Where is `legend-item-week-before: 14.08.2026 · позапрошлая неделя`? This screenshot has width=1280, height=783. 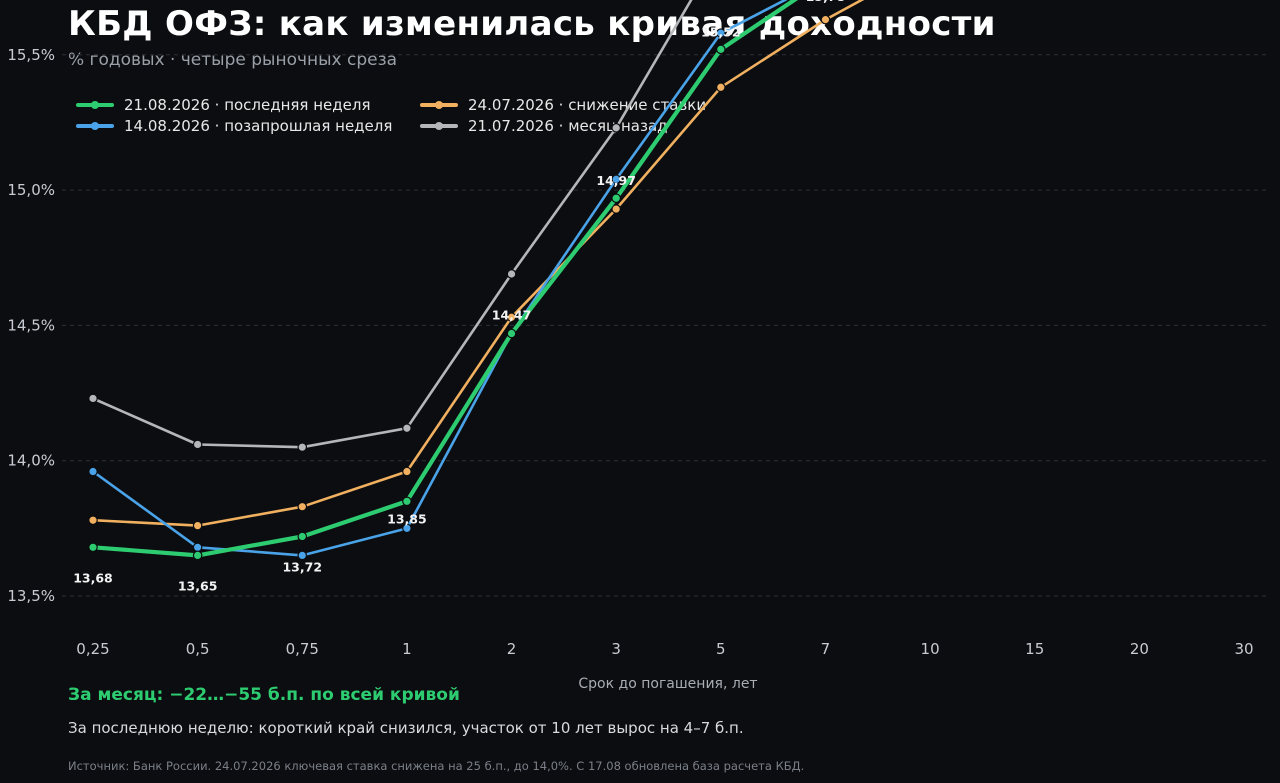
legend-item-week-before: 14.08.2026 · позапрошлая неделя is located at coordinates (248, 126).